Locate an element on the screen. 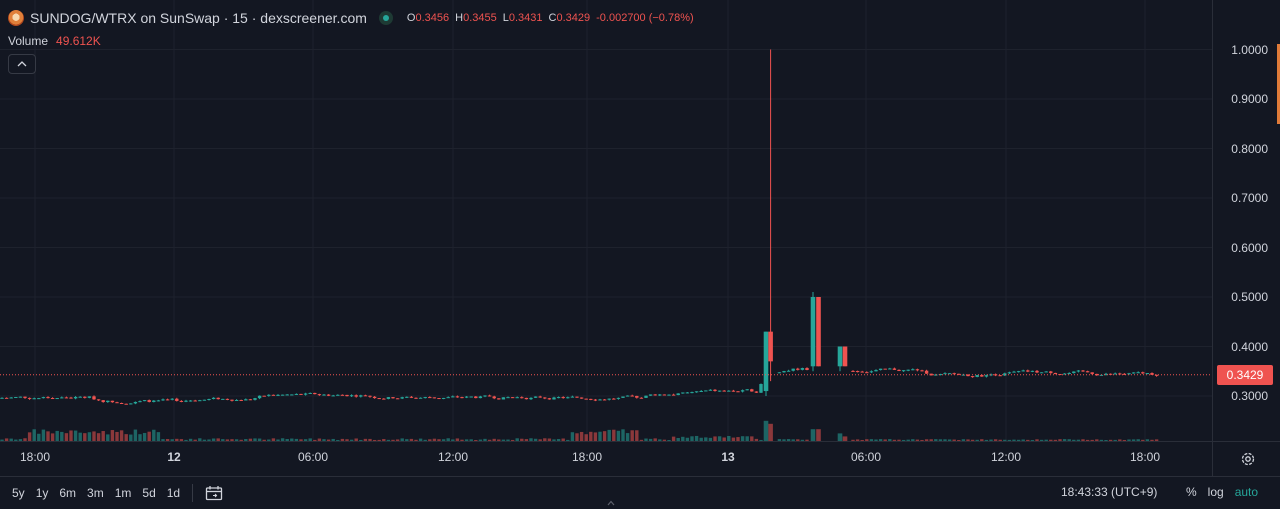 This screenshot has width=1280, height=509. auto-scale-toggle: auto is located at coordinates (1246, 492).